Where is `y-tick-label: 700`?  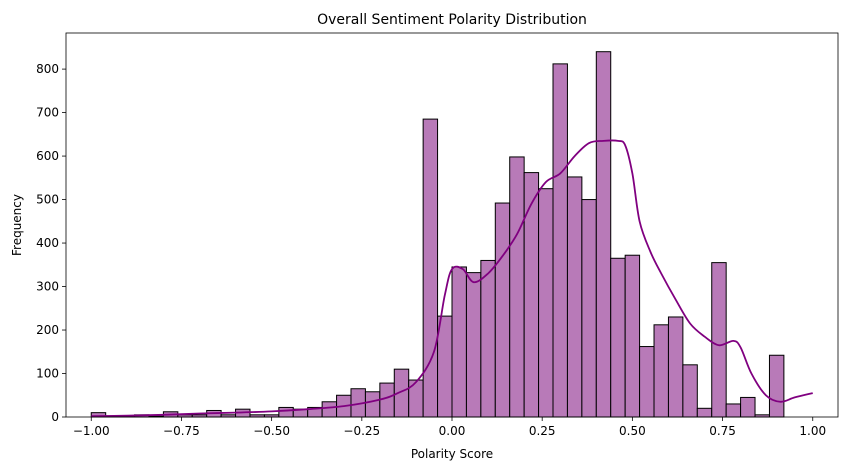 y-tick-label: 700 is located at coordinates (47, 113).